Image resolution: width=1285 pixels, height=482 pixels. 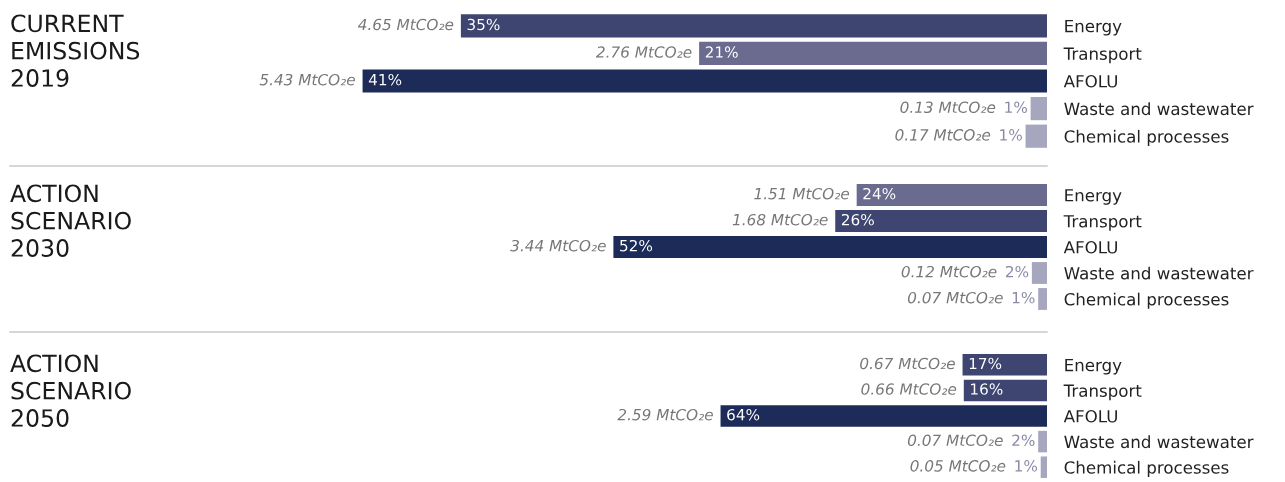 What do you see at coordinates (958, 466) in the screenshot?
I see `data-label: 0.05 MtCO₂e` at bounding box center [958, 466].